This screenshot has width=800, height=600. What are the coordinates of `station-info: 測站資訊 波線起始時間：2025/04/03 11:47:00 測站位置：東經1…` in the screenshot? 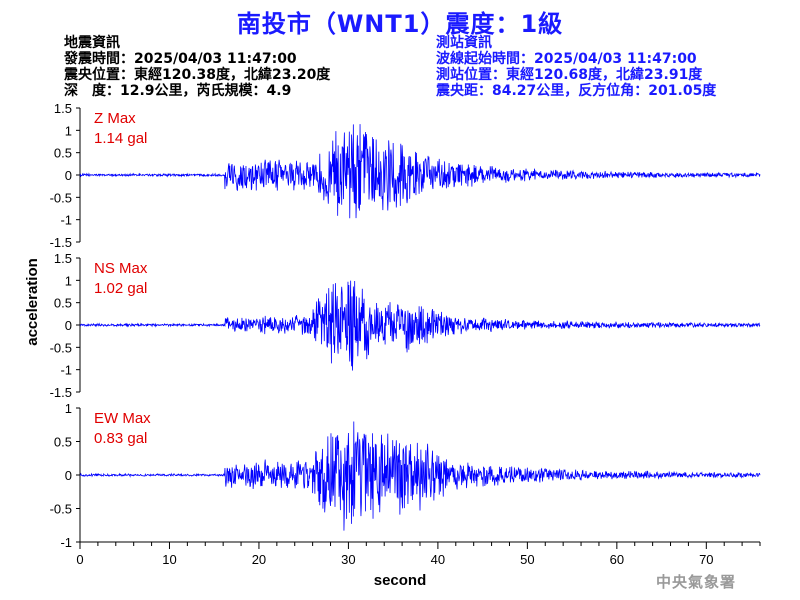 It's located at (576, 67).